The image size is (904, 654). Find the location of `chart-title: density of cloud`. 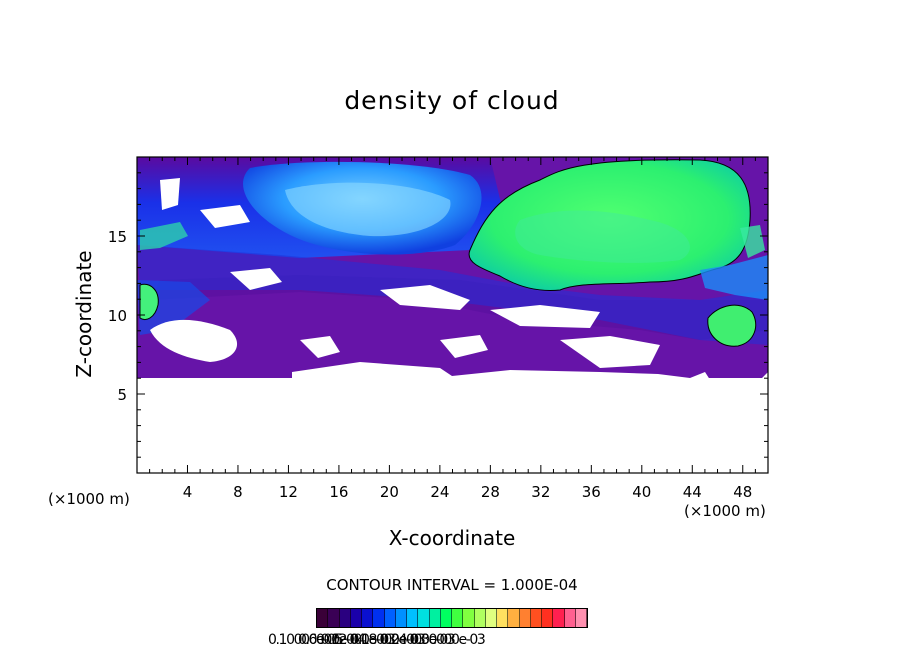

chart-title: density of cloud is located at coordinates (452, 100).